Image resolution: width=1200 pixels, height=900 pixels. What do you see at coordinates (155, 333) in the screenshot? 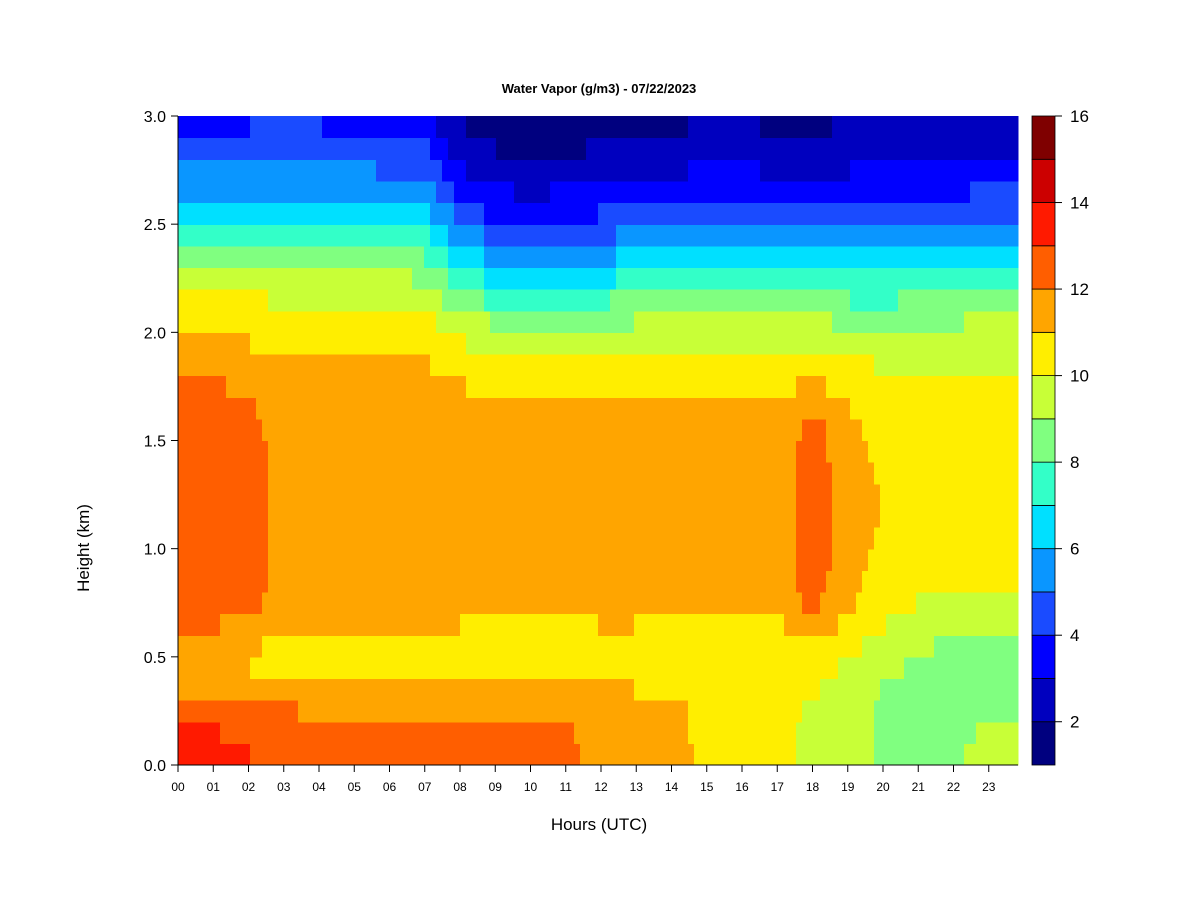
I see `y-tick-label: 2.0` at bounding box center [155, 333].